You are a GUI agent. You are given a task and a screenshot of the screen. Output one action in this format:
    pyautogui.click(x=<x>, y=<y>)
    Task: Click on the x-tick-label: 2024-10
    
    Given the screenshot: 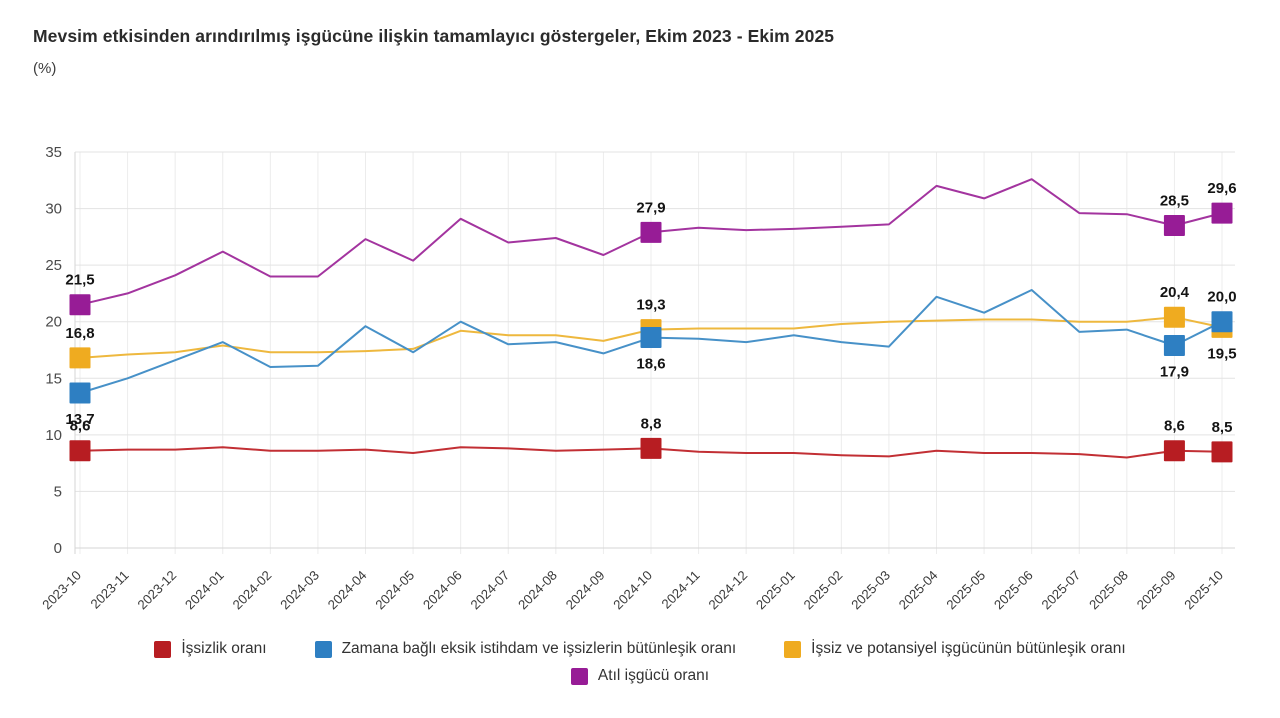 What is the action you would take?
    pyautogui.click(x=632, y=590)
    